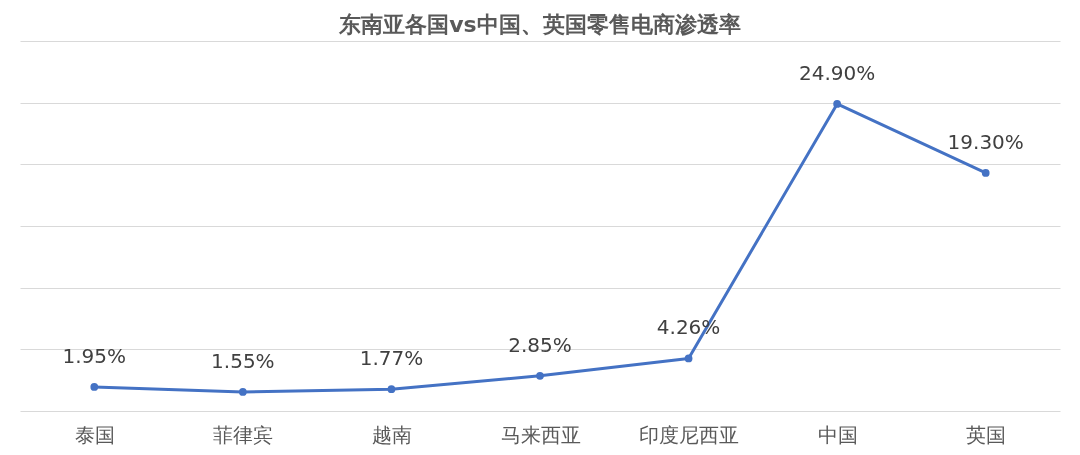 The width and height of the screenshot is (1080, 455). What do you see at coordinates (94, 355) in the screenshot?
I see `data-label: 1.95%` at bounding box center [94, 355].